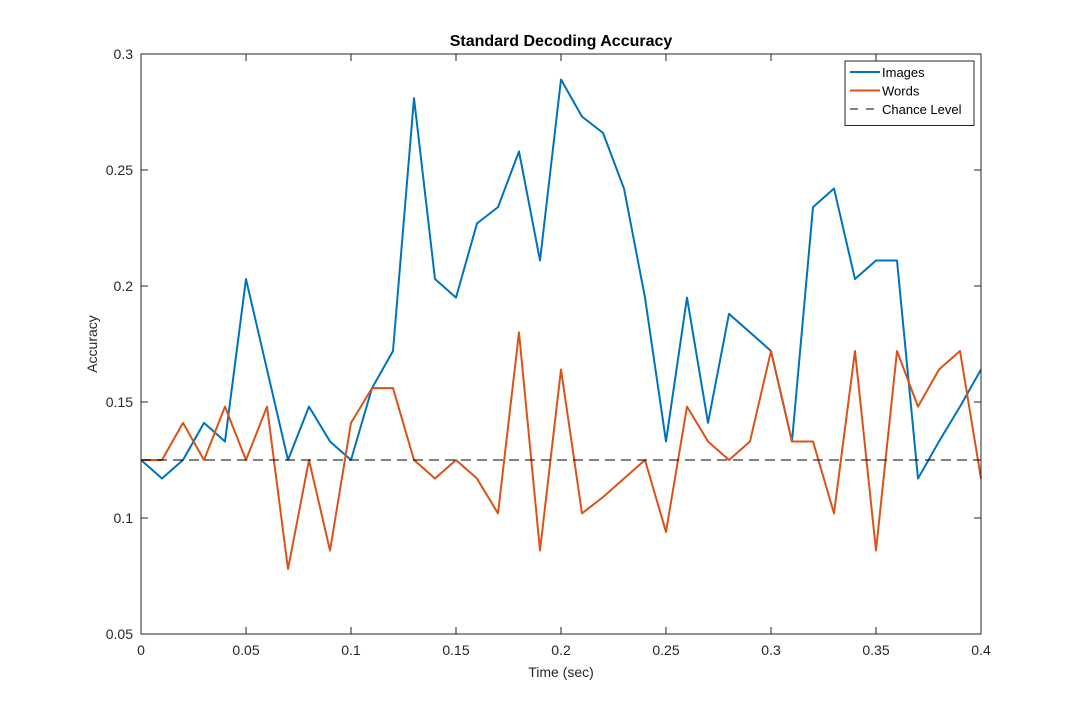 This screenshot has width=1084, height=714. What do you see at coordinates (245, 650) in the screenshot?
I see `x-tick-label: 0.05` at bounding box center [245, 650].